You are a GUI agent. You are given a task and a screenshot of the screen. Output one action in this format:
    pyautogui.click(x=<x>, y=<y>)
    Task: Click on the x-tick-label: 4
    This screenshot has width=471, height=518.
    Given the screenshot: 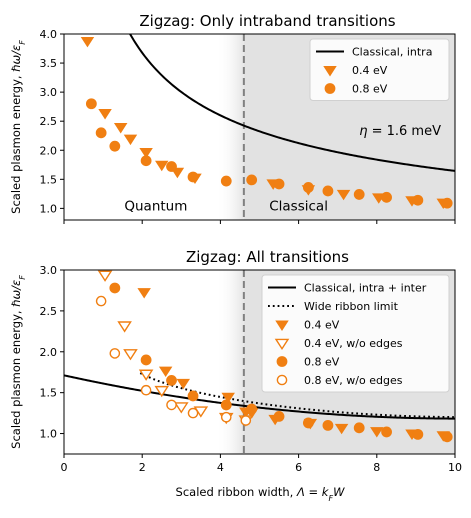 What is the action you would take?
    pyautogui.click(x=220, y=467)
    